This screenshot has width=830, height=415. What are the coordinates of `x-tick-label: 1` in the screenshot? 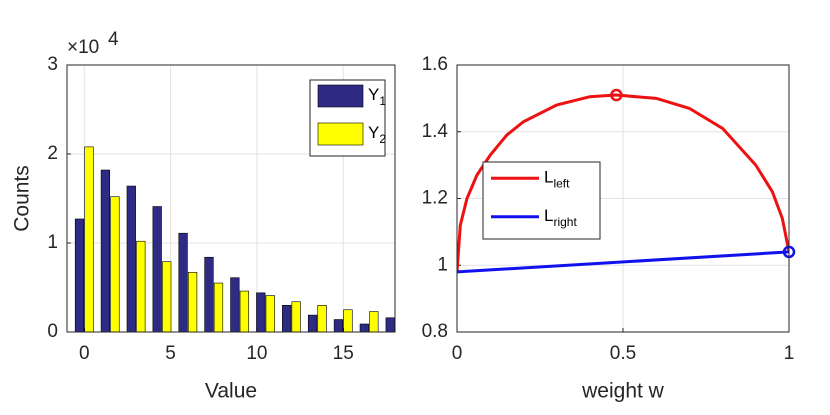 It's located at (789, 353).